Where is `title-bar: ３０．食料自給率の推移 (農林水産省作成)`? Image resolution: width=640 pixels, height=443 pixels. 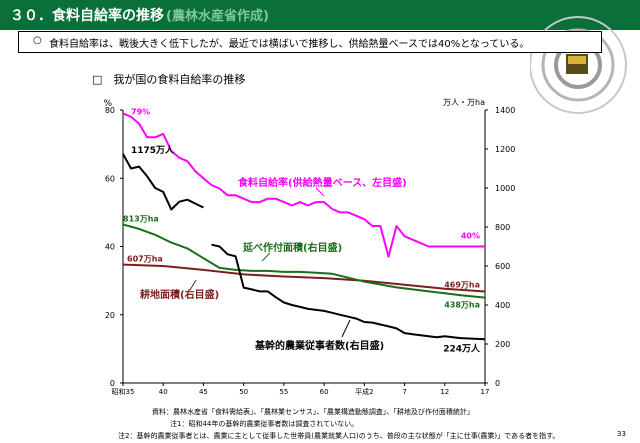
title-bar: ３０．食料自給率の推移 (農林水産省作成) is located at coordinates (320, 15).